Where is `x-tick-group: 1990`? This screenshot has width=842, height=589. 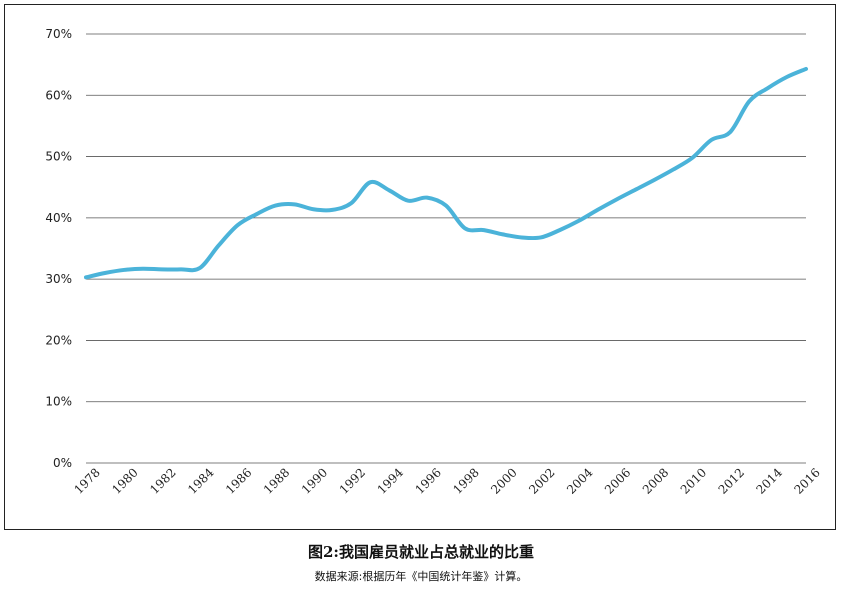
x-tick-group: 1990 is located at coordinates (314, 480).